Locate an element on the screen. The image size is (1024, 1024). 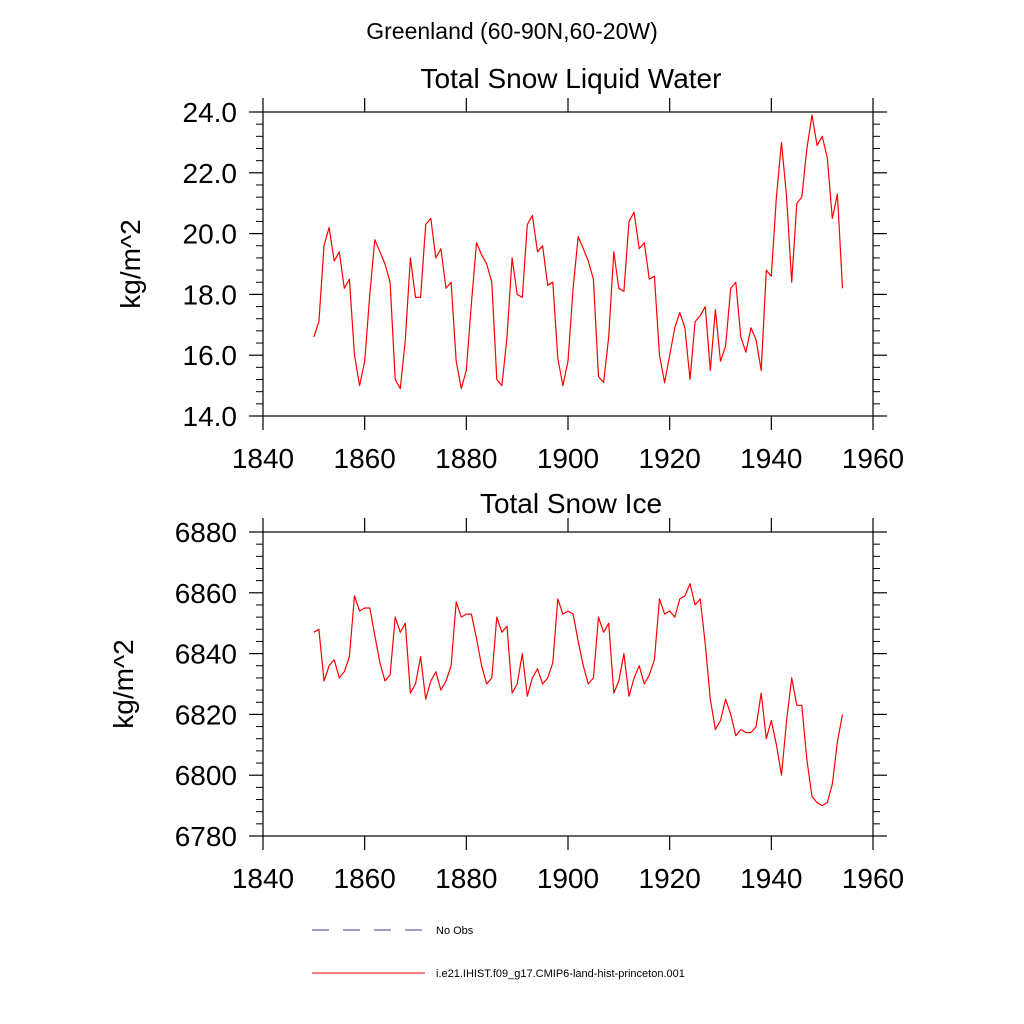
y-tick-label: 6780 is located at coordinates (206, 836).